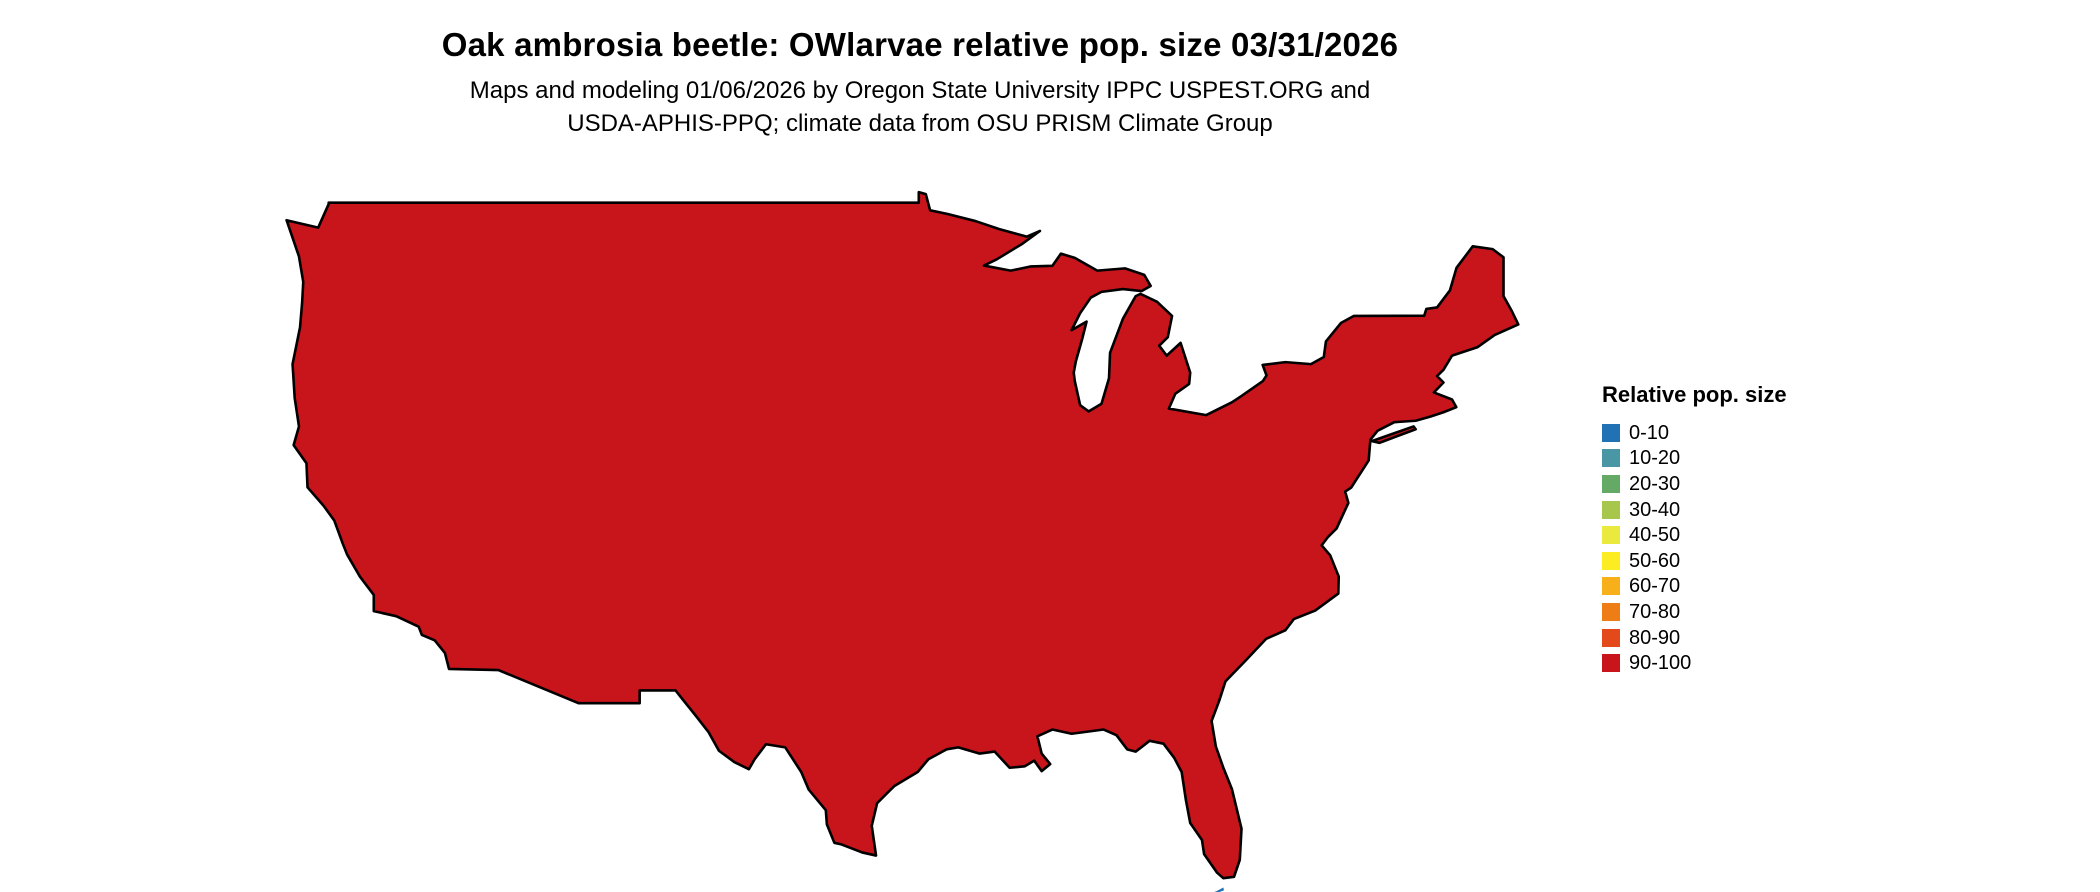  I want to click on legend-item-label: 30-40, so click(1655, 509).